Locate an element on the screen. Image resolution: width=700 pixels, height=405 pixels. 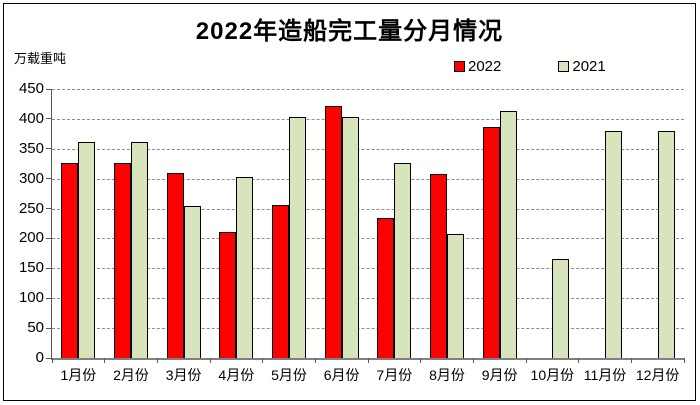
y-axis-label-100: 100 is located at coordinates (31, 298).